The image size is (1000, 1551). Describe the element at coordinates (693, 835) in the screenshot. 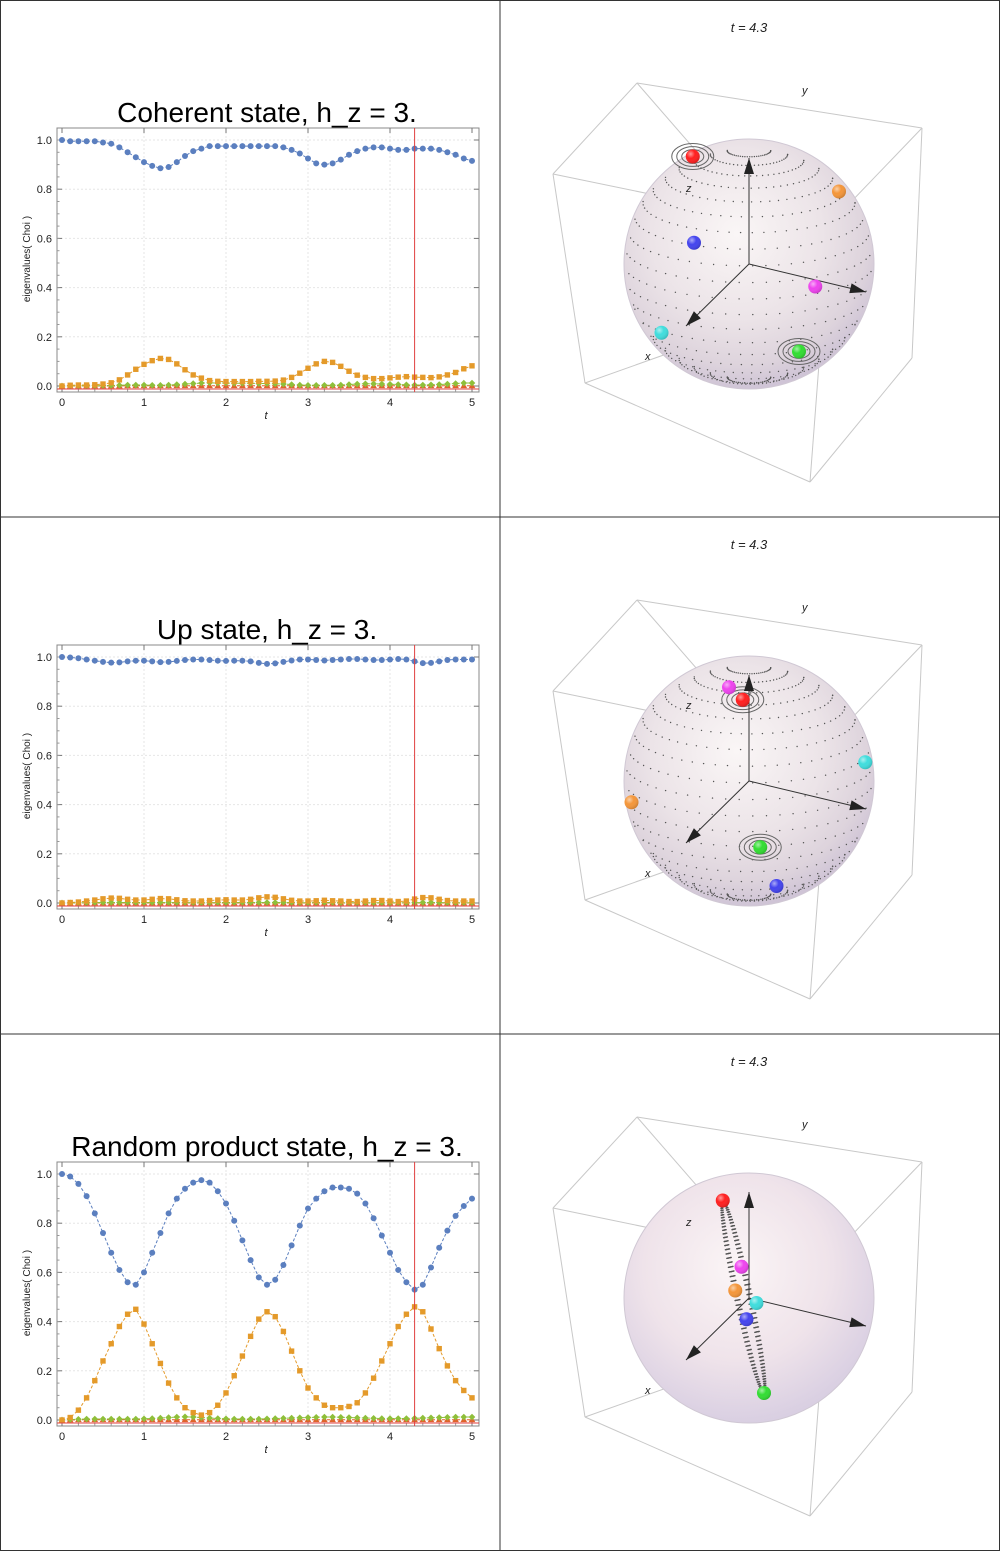

I see `x-arrow-icon` at that location.